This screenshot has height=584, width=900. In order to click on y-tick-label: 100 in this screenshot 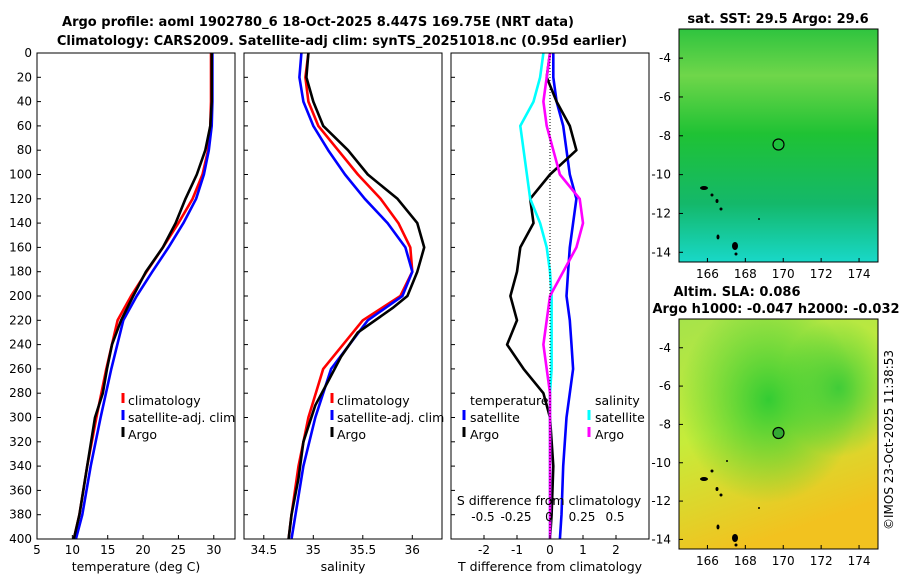, I will do `click(20, 175)`.